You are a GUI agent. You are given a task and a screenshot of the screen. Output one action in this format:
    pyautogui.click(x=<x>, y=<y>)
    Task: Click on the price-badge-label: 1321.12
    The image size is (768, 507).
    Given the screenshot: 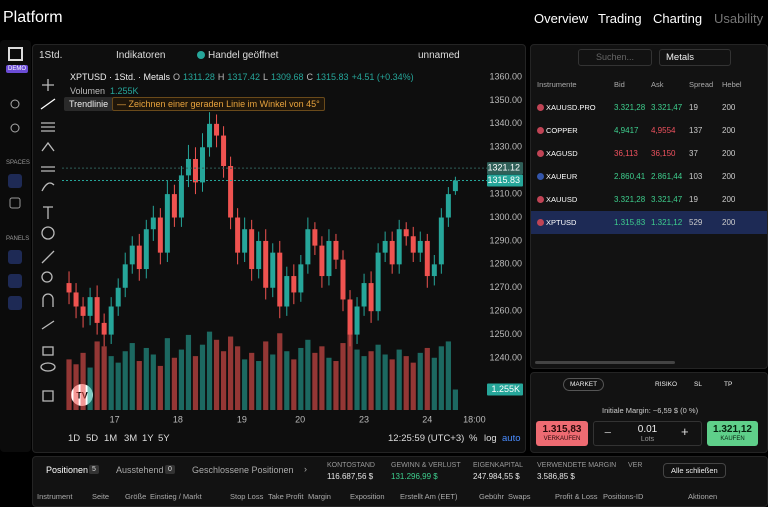 What is the action you would take?
    pyautogui.click(x=503, y=167)
    